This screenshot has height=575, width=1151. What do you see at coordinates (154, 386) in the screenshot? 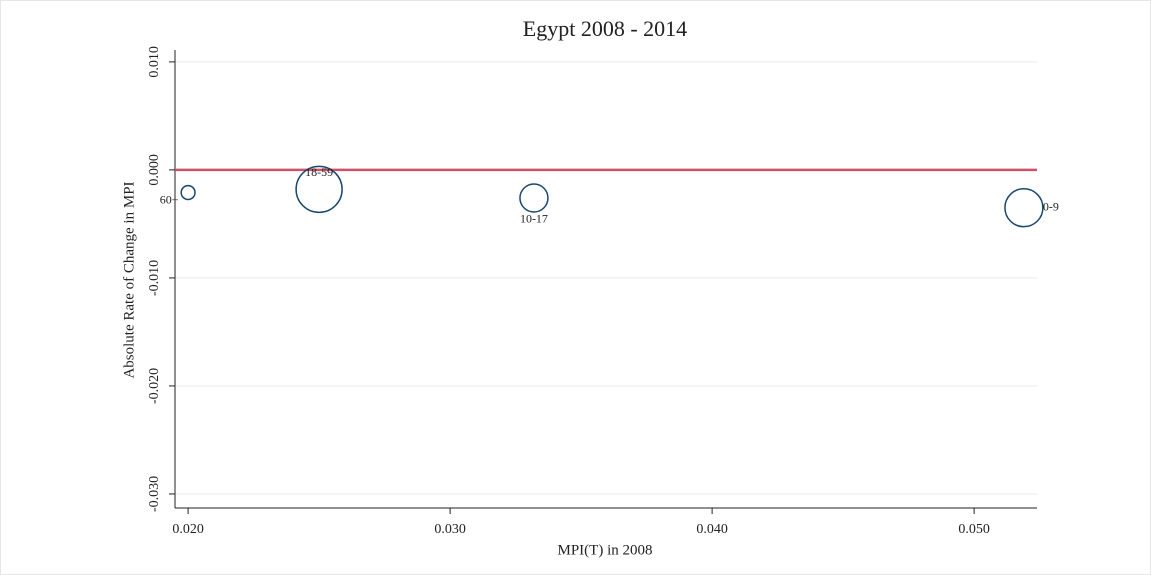
I see `y-tick-label: -0.020` at bounding box center [154, 386].